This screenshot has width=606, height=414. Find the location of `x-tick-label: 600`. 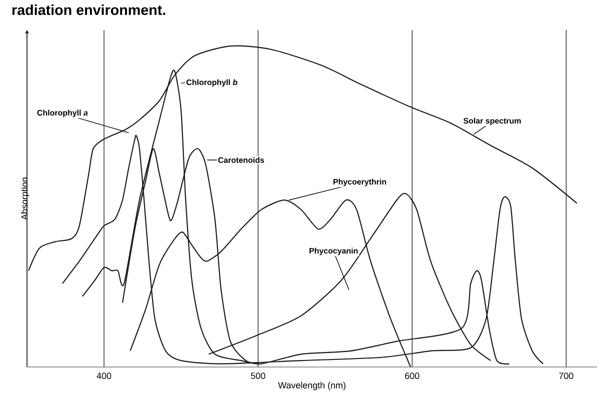

x-tick-label: 600 is located at coordinates (412, 375).